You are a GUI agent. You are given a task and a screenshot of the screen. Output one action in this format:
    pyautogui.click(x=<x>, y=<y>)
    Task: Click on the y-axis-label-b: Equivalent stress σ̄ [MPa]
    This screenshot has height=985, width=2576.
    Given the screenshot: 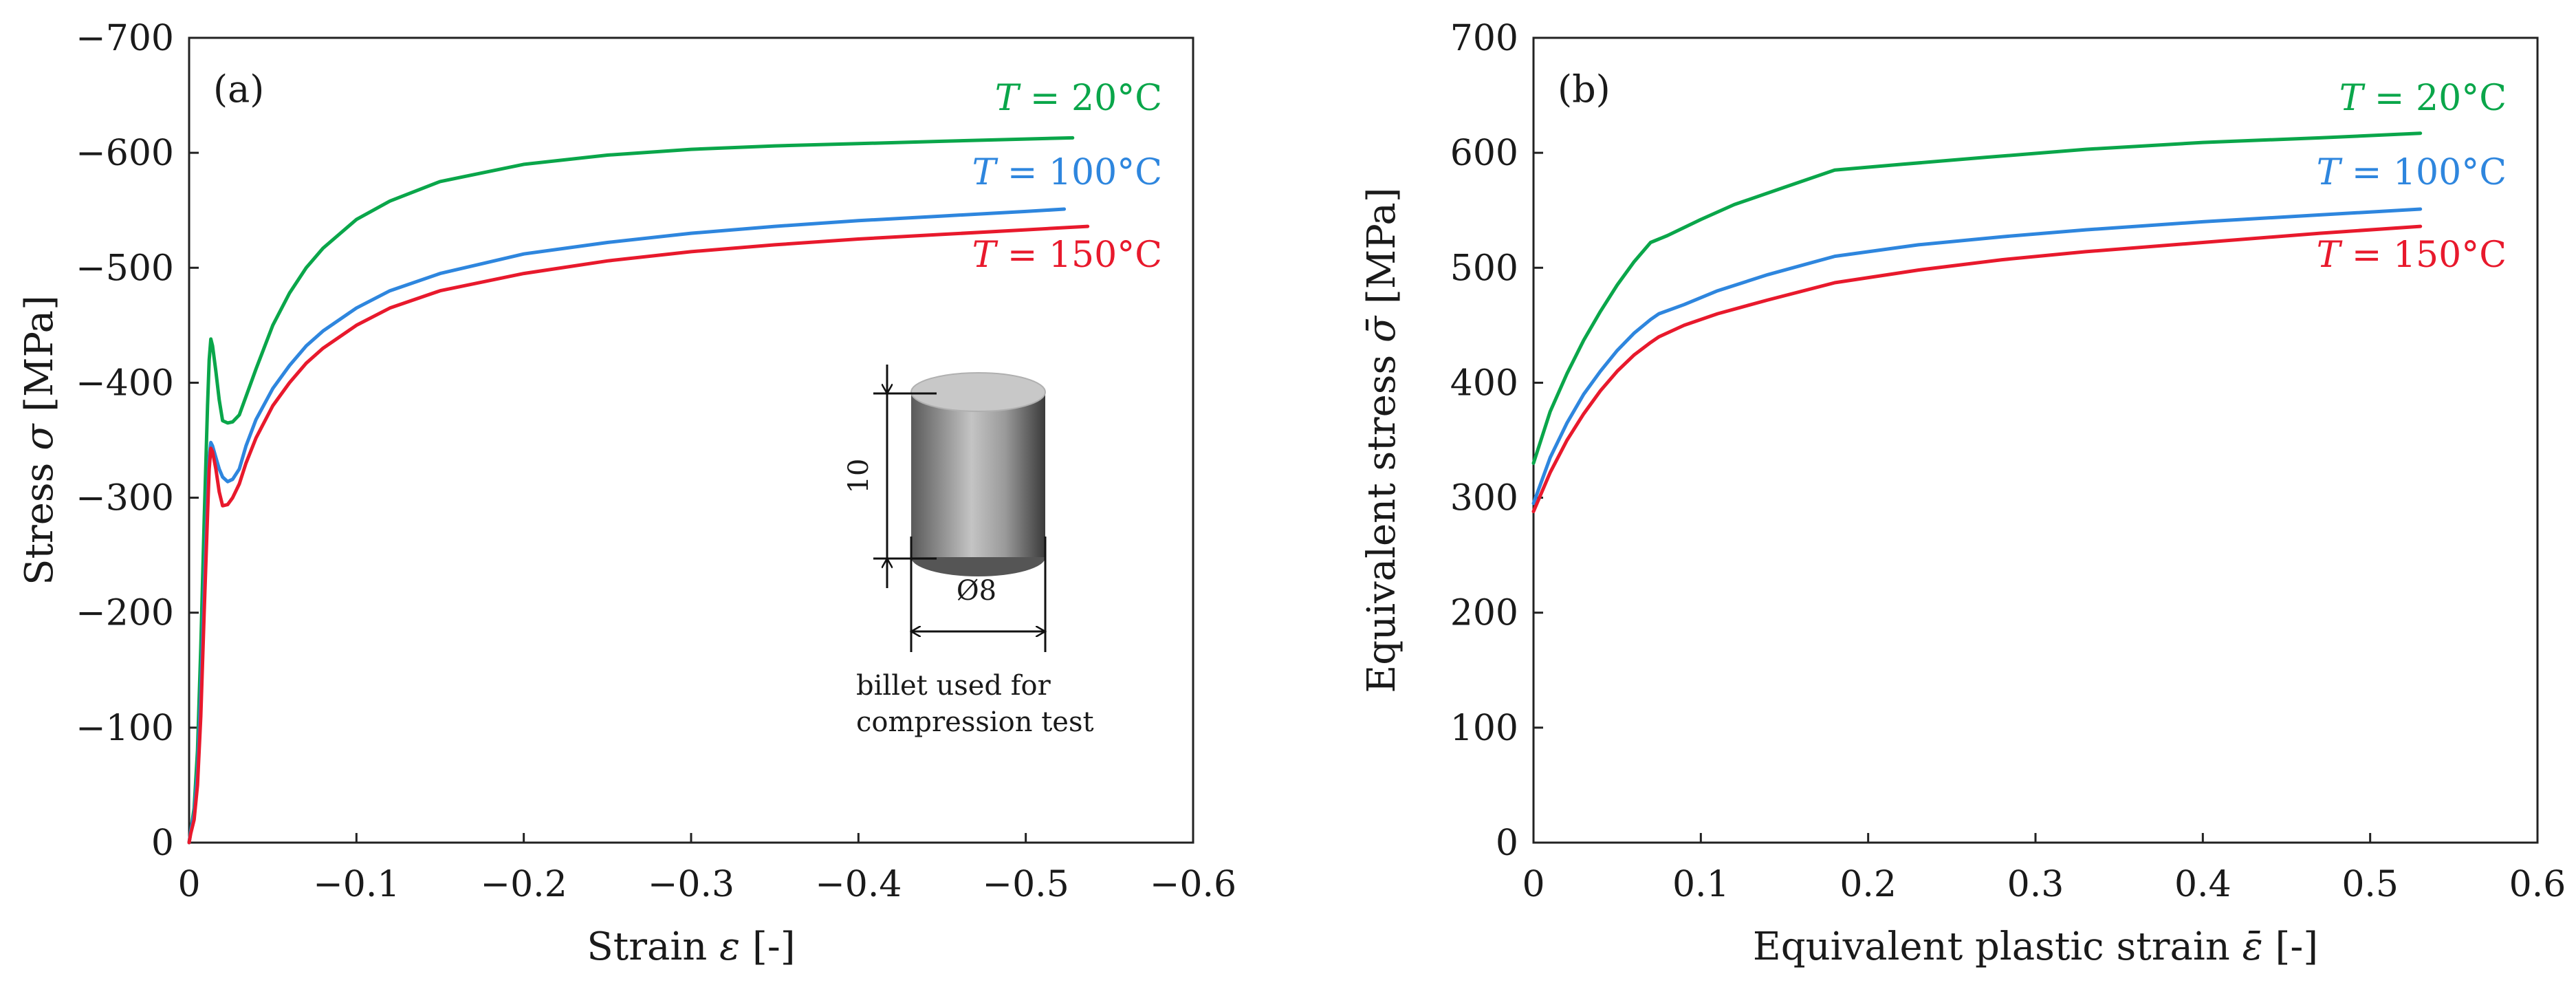 What is the action you would take?
    pyautogui.click(x=1382, y=440)
    